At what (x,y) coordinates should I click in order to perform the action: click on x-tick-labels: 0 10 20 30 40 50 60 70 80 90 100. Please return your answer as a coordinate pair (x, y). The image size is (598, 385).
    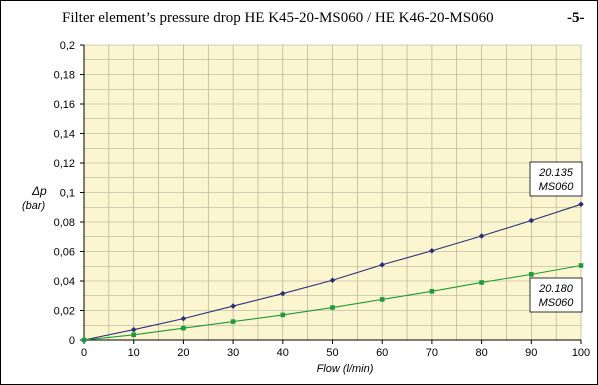
    Looking at the image, I should click on (335, 349).